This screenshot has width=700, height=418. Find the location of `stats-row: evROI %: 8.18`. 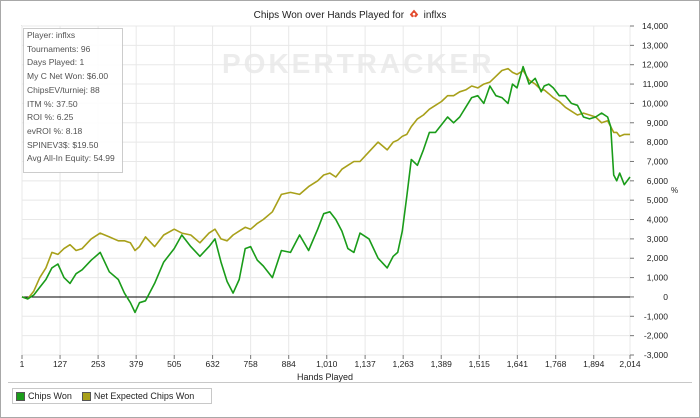

stats-row: evROI %: 8.18 is located at coordinates (55, 130).